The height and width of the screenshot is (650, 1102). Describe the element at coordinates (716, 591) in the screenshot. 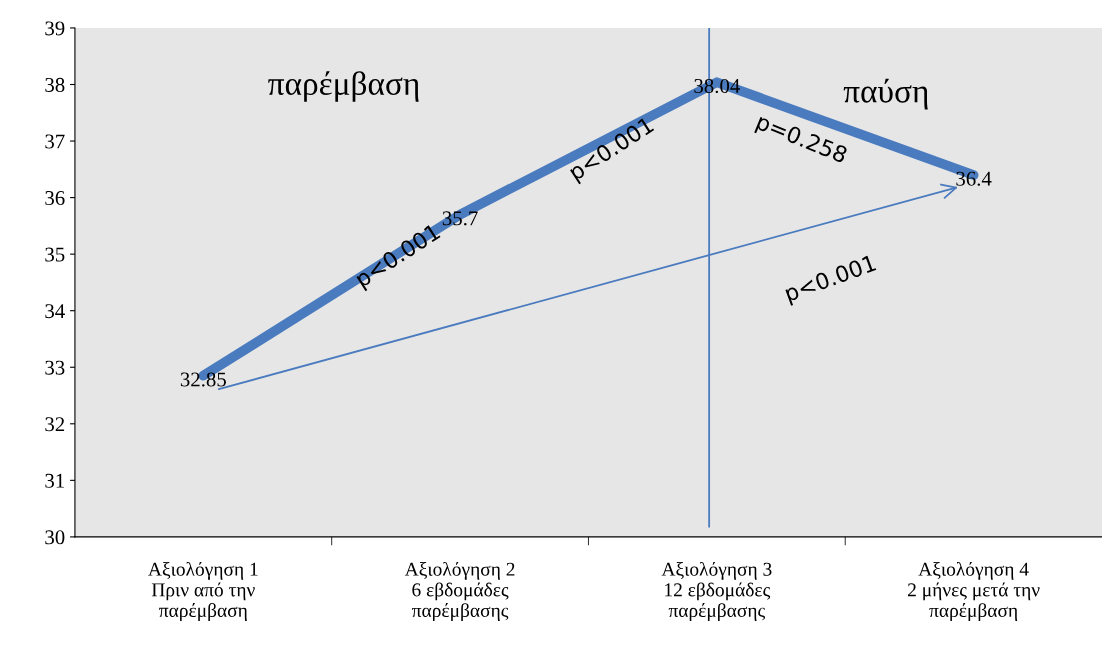

I see `x-tick-label: Αξιολόγηση 3 12 εβδομάδες παρέμβασης` at that location.